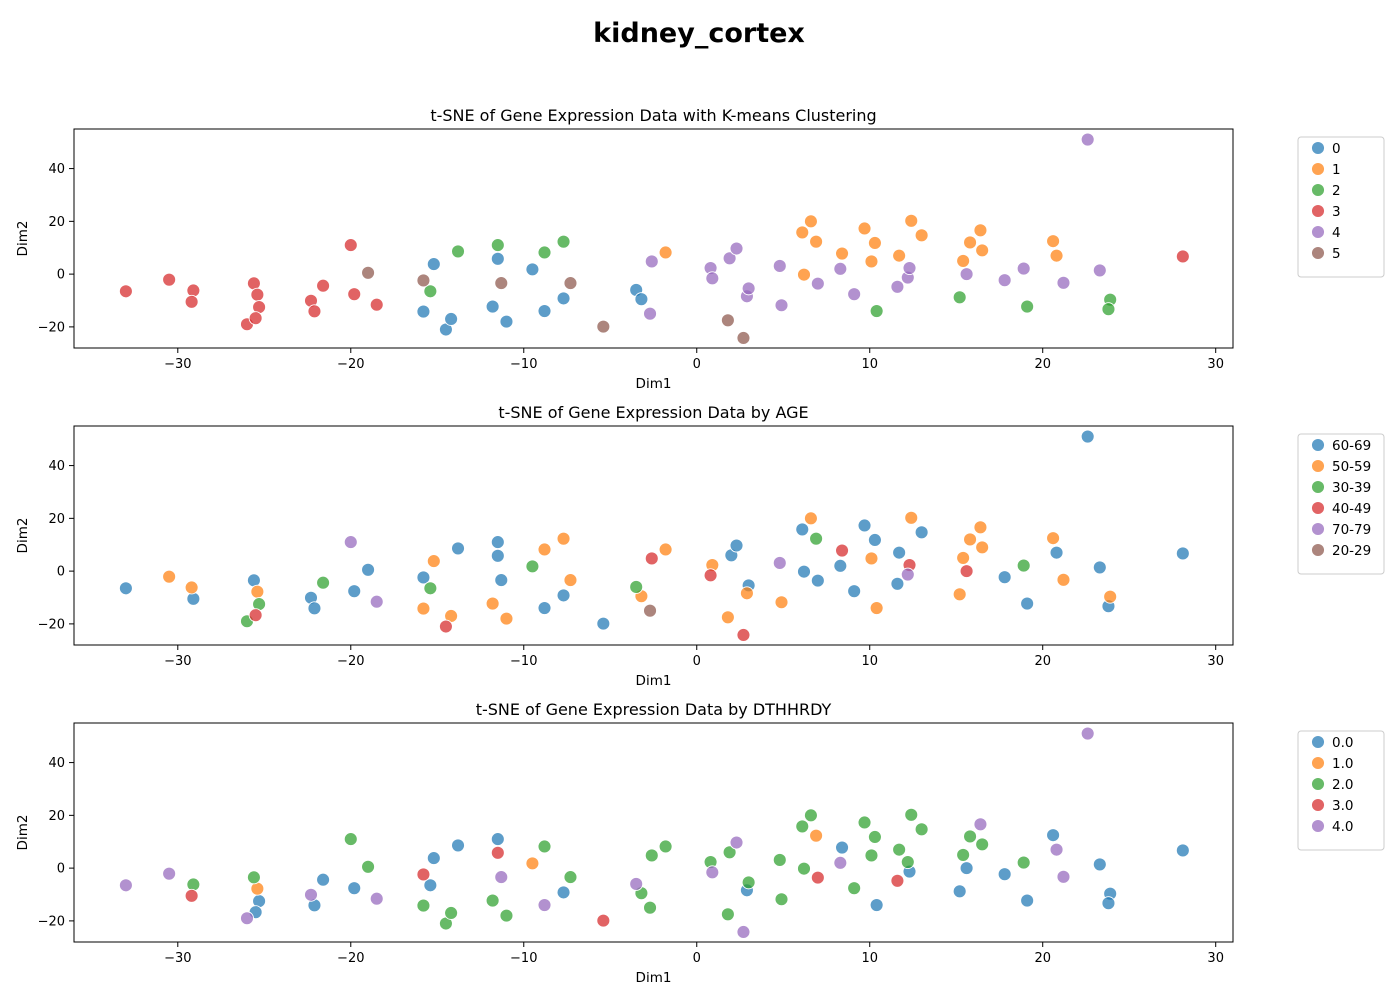 The width and height of the screenshot is (1400, 1000). I want to click on legend-label: 2.0, so click(1342, 785).